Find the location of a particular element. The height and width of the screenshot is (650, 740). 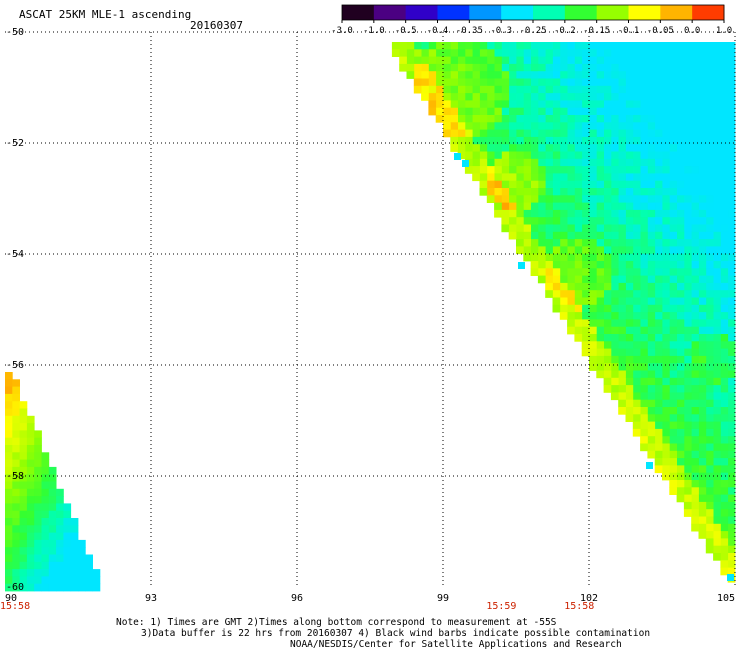

chart-title: ASCAT 25KM MLE-1 ascending is located at coordinates (105, 14).